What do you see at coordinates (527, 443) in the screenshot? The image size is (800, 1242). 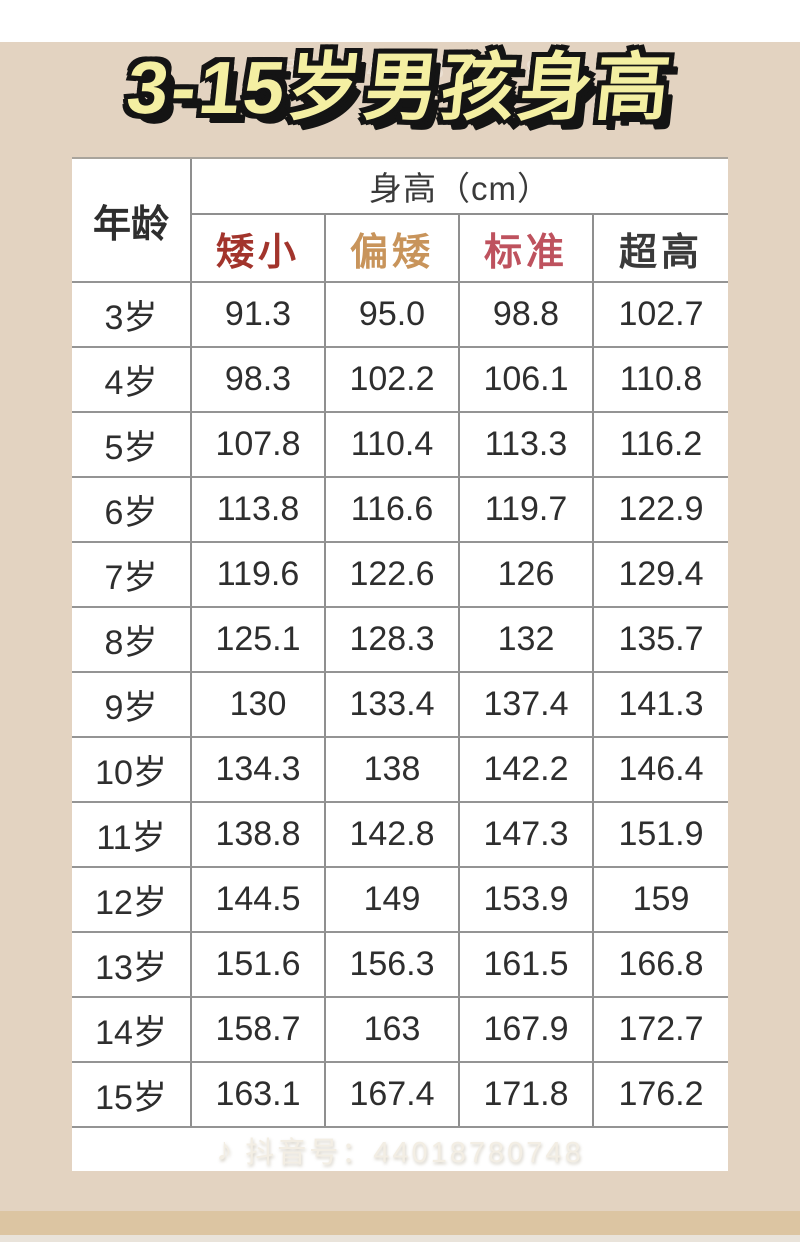 I see `value-cell: 113.3` at bounding box center [527, 443].